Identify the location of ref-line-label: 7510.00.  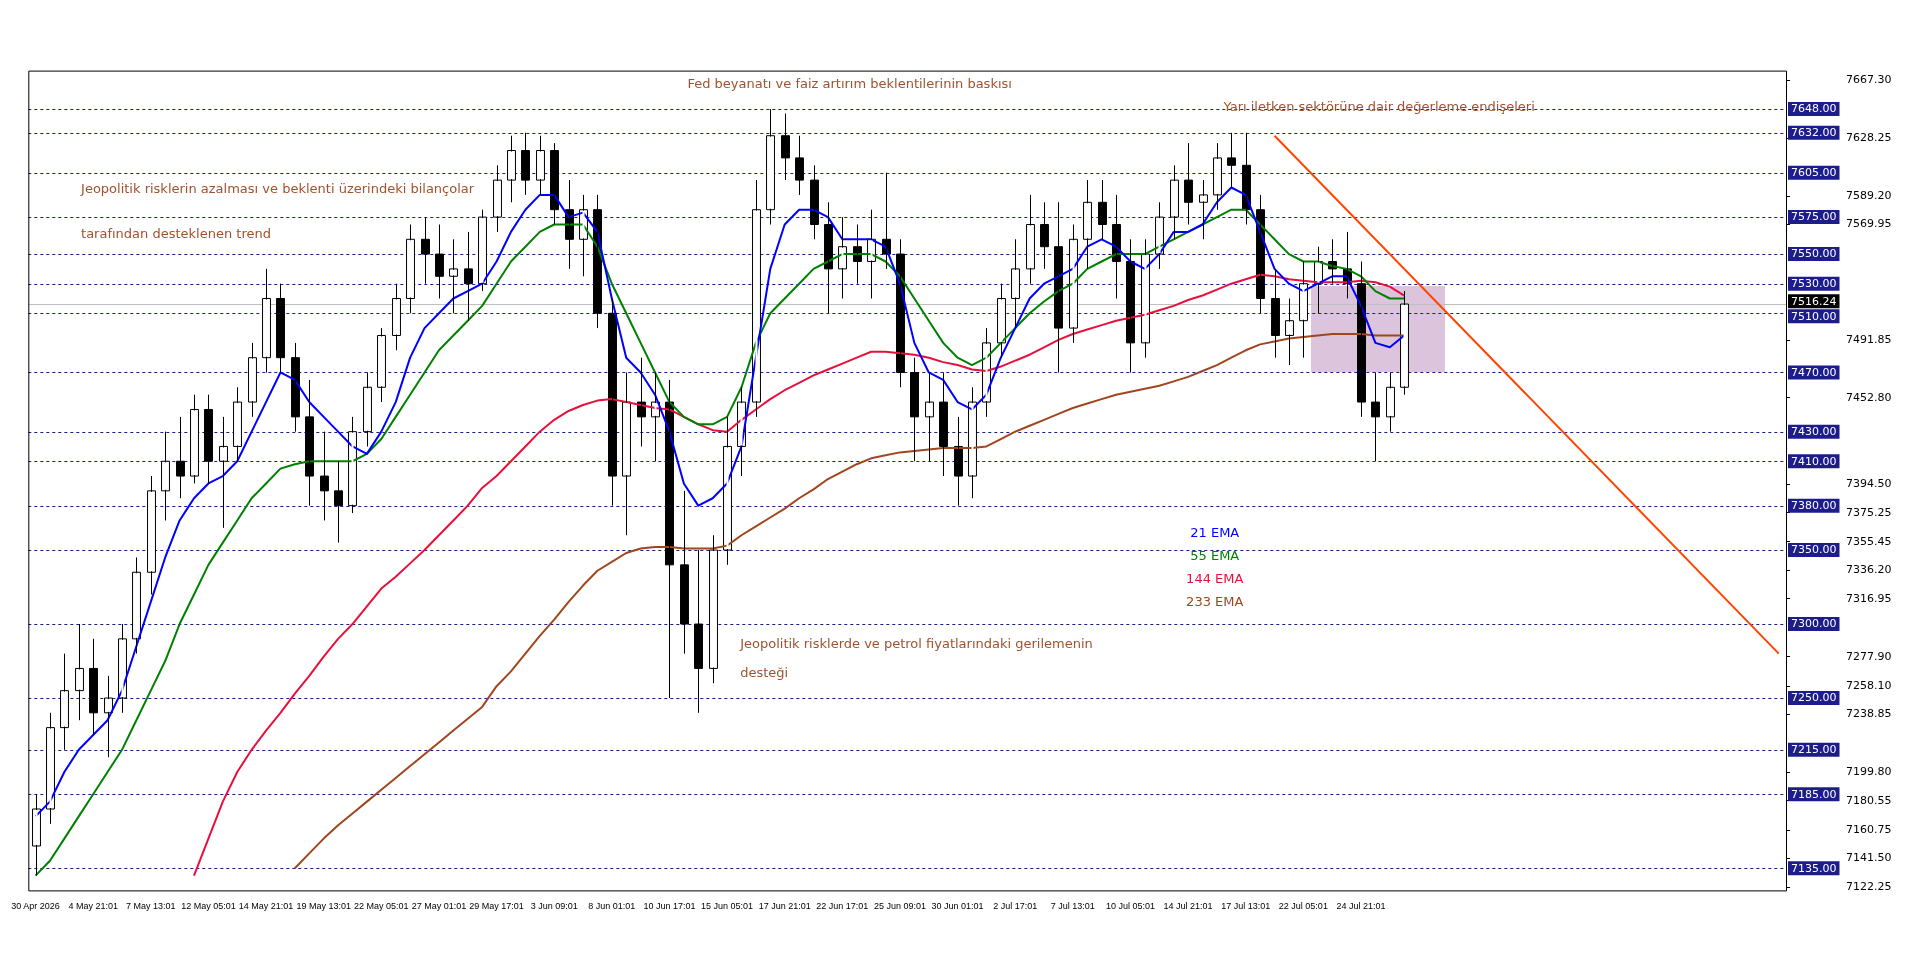
(1814, 316).